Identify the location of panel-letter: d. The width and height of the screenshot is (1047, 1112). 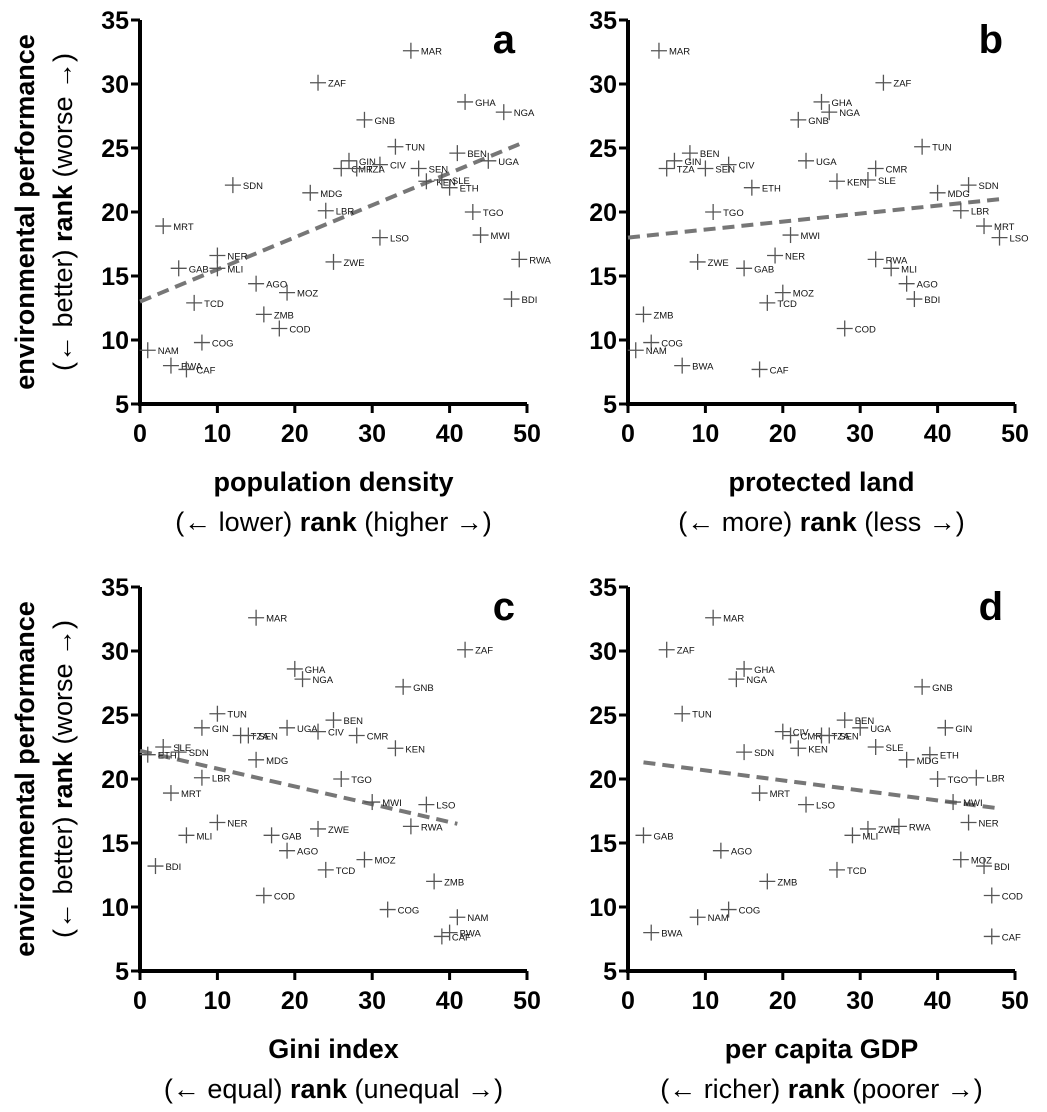
(991, 607).